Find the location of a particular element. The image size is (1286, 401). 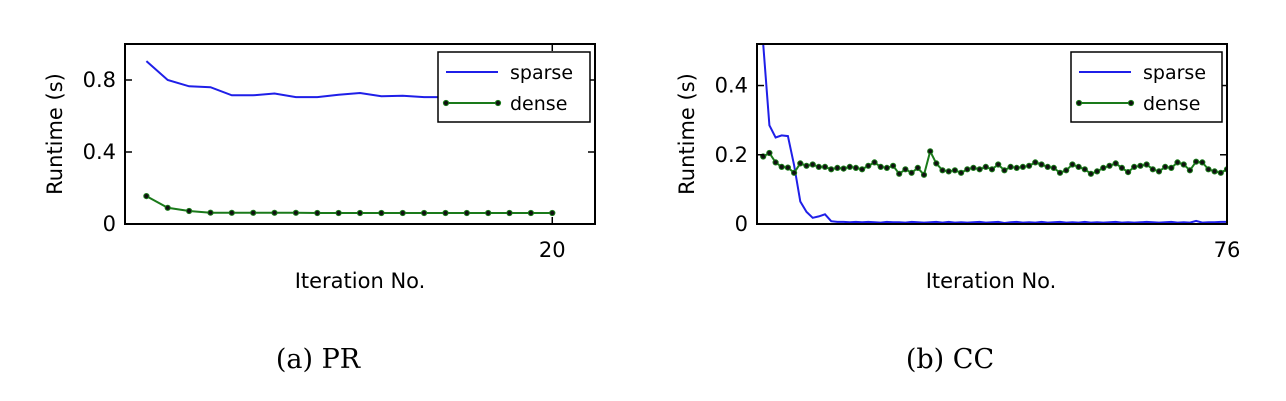

x-axis-label: Iteration No. is located at coordinates (360, 281).